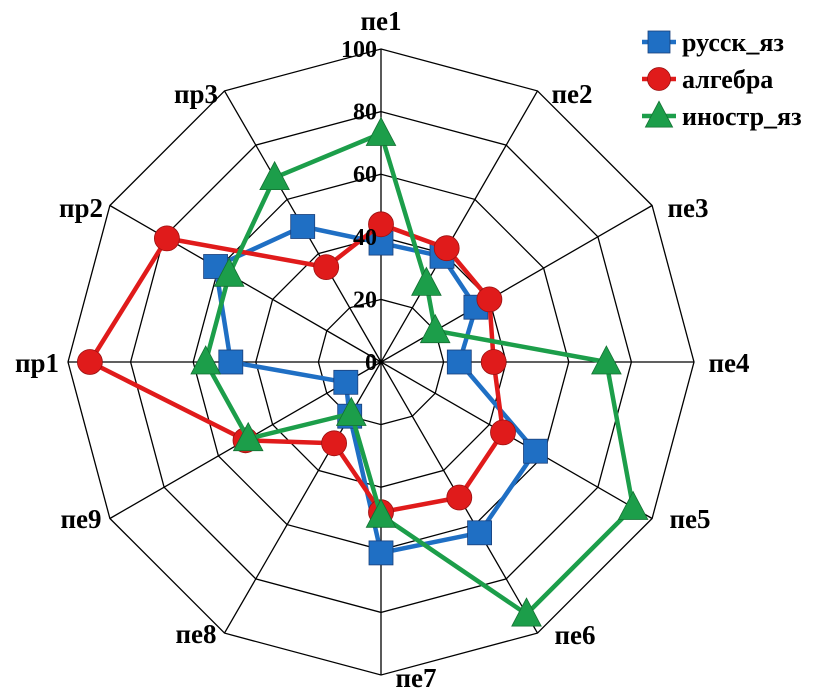  What do you see at coordinates (302, 497) in the screenshot?
I see `spoke-пе8` at bounding box center [302, 497].